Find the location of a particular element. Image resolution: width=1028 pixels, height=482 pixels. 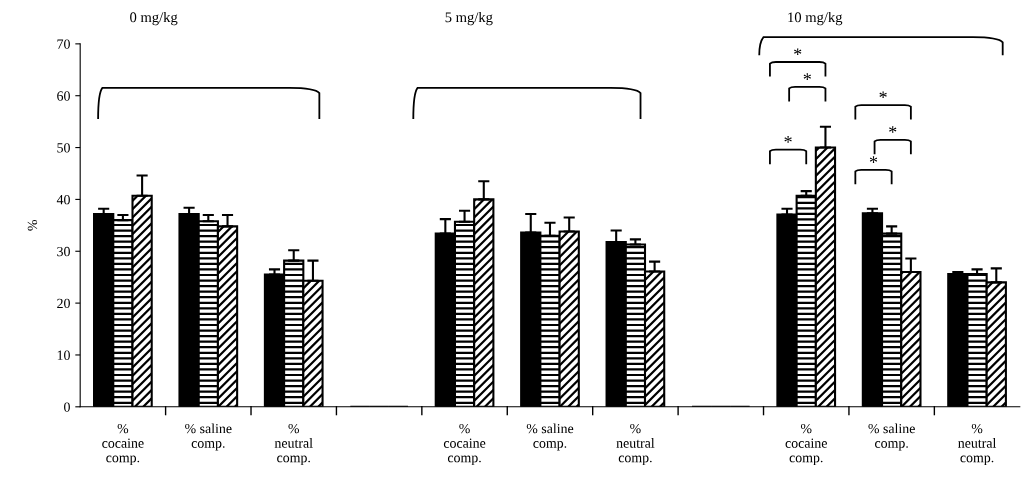

y-tick-label: 70 is located at coordinates (63, 44).